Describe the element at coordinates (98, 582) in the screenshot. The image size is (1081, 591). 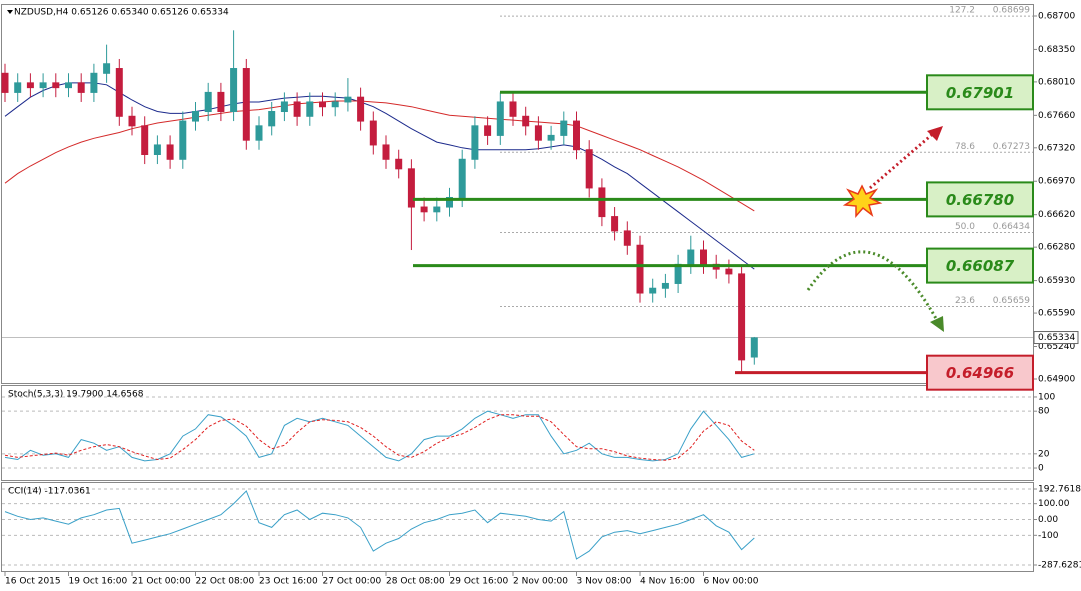
I see `x-tick-label: 19 Oct 16:00` at that location.